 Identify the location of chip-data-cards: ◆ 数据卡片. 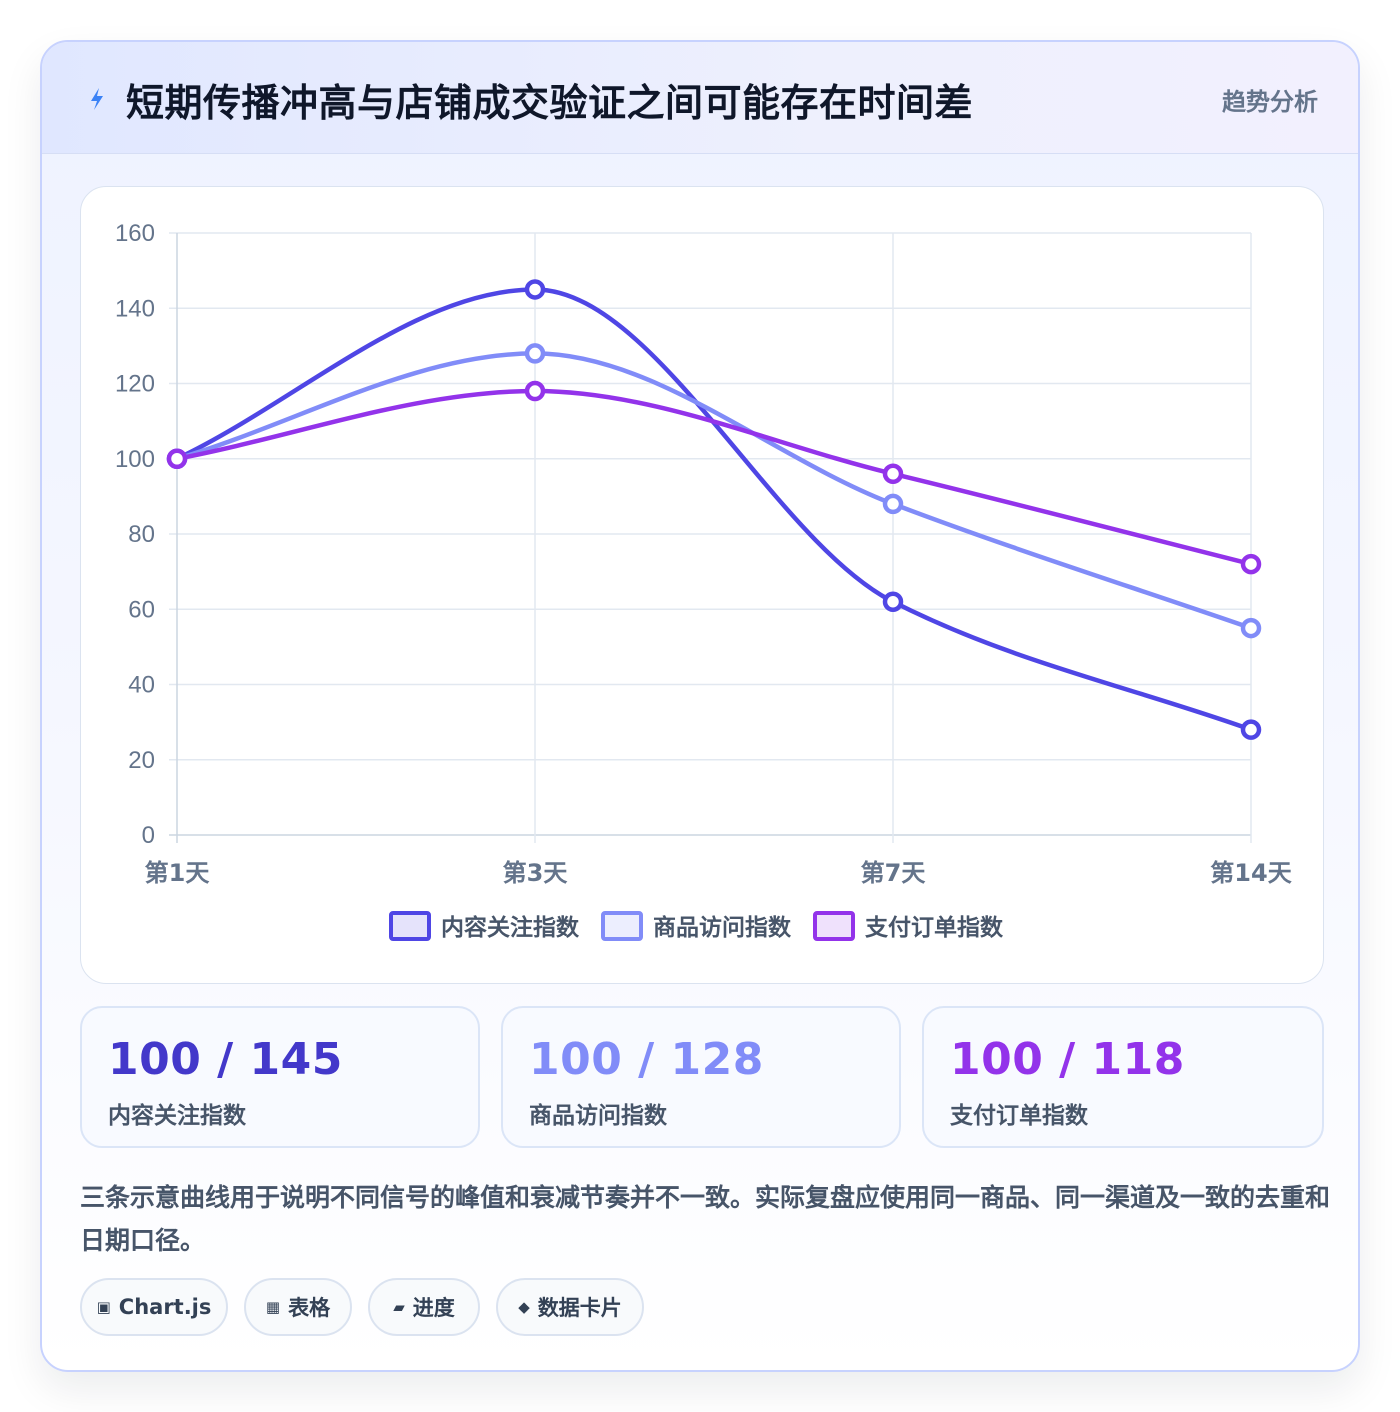
(570, 1307).